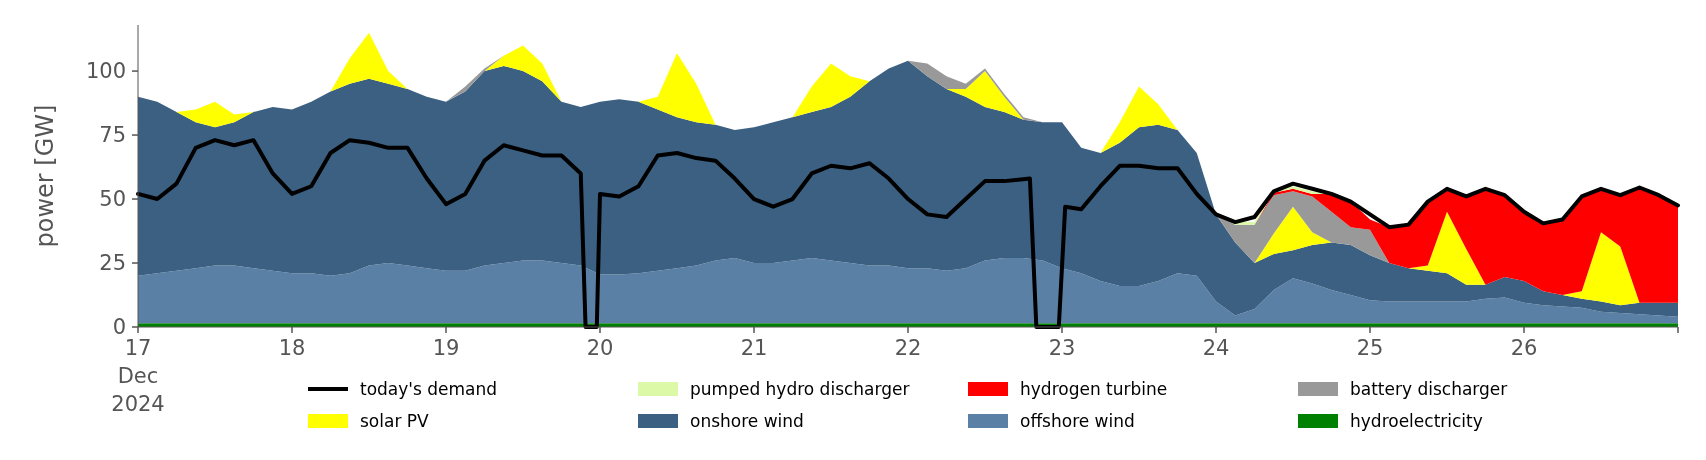 This screenshot has width=1706, height=460. What do you see at coordinates (747, 420) in the screenshot?
I see `legend-label: onshore wind` at bounding box center [747, 420].